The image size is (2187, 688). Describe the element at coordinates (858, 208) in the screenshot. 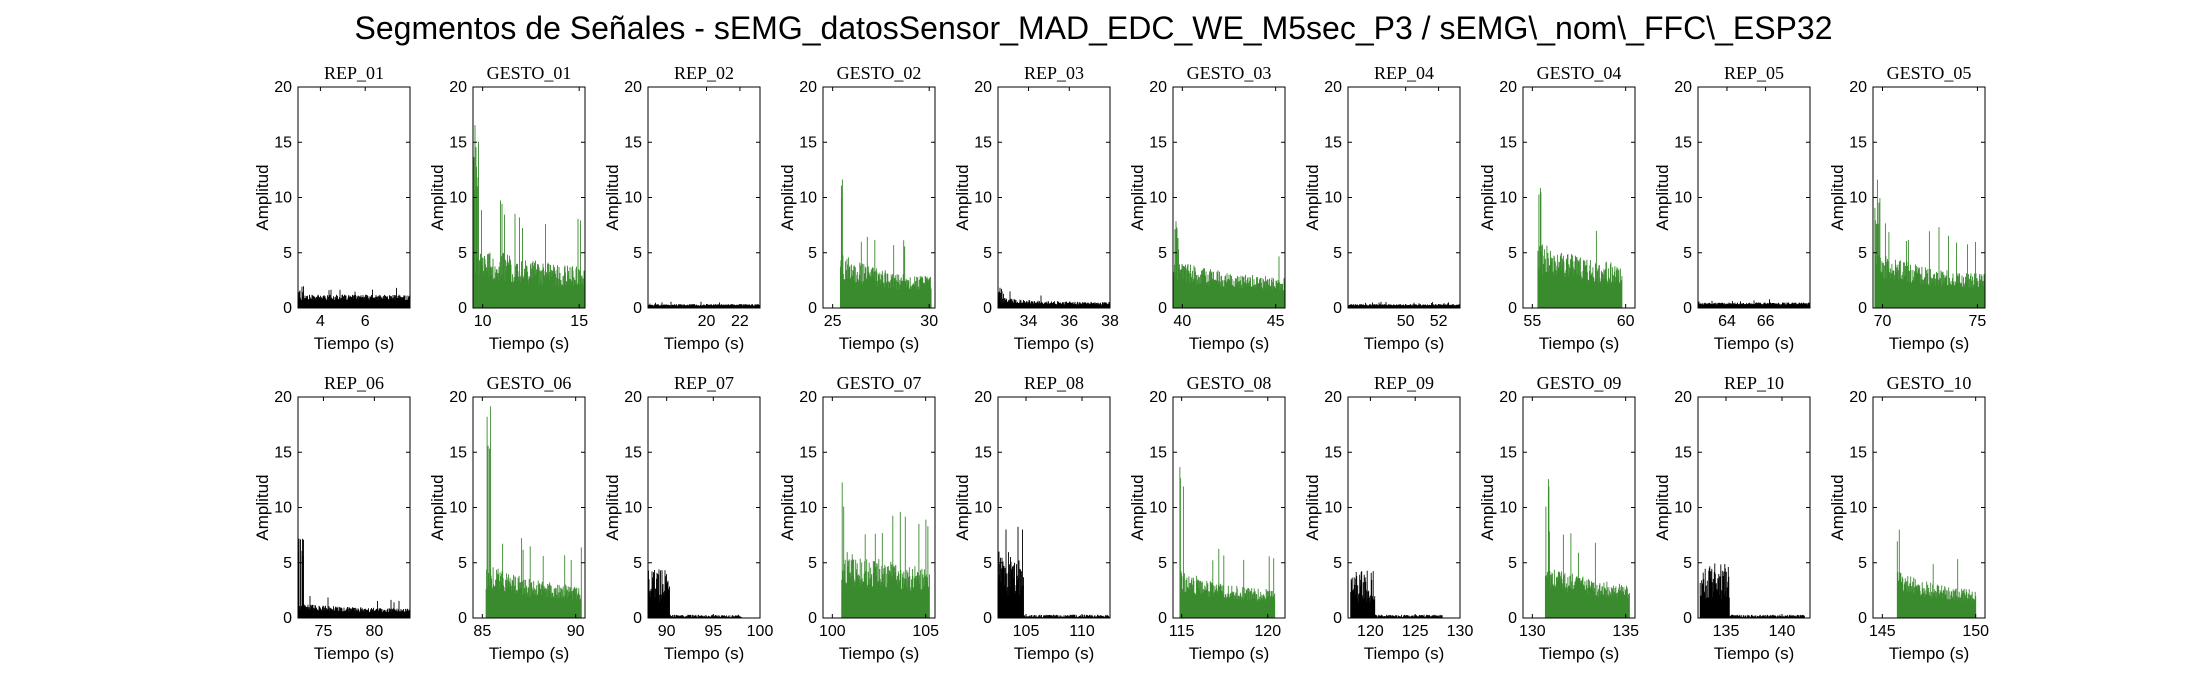

I see `subplot-gesto-02: 0 5 10 15 20 25 30 GESTO_02 Tiempo (s) Amplitud` at that location.